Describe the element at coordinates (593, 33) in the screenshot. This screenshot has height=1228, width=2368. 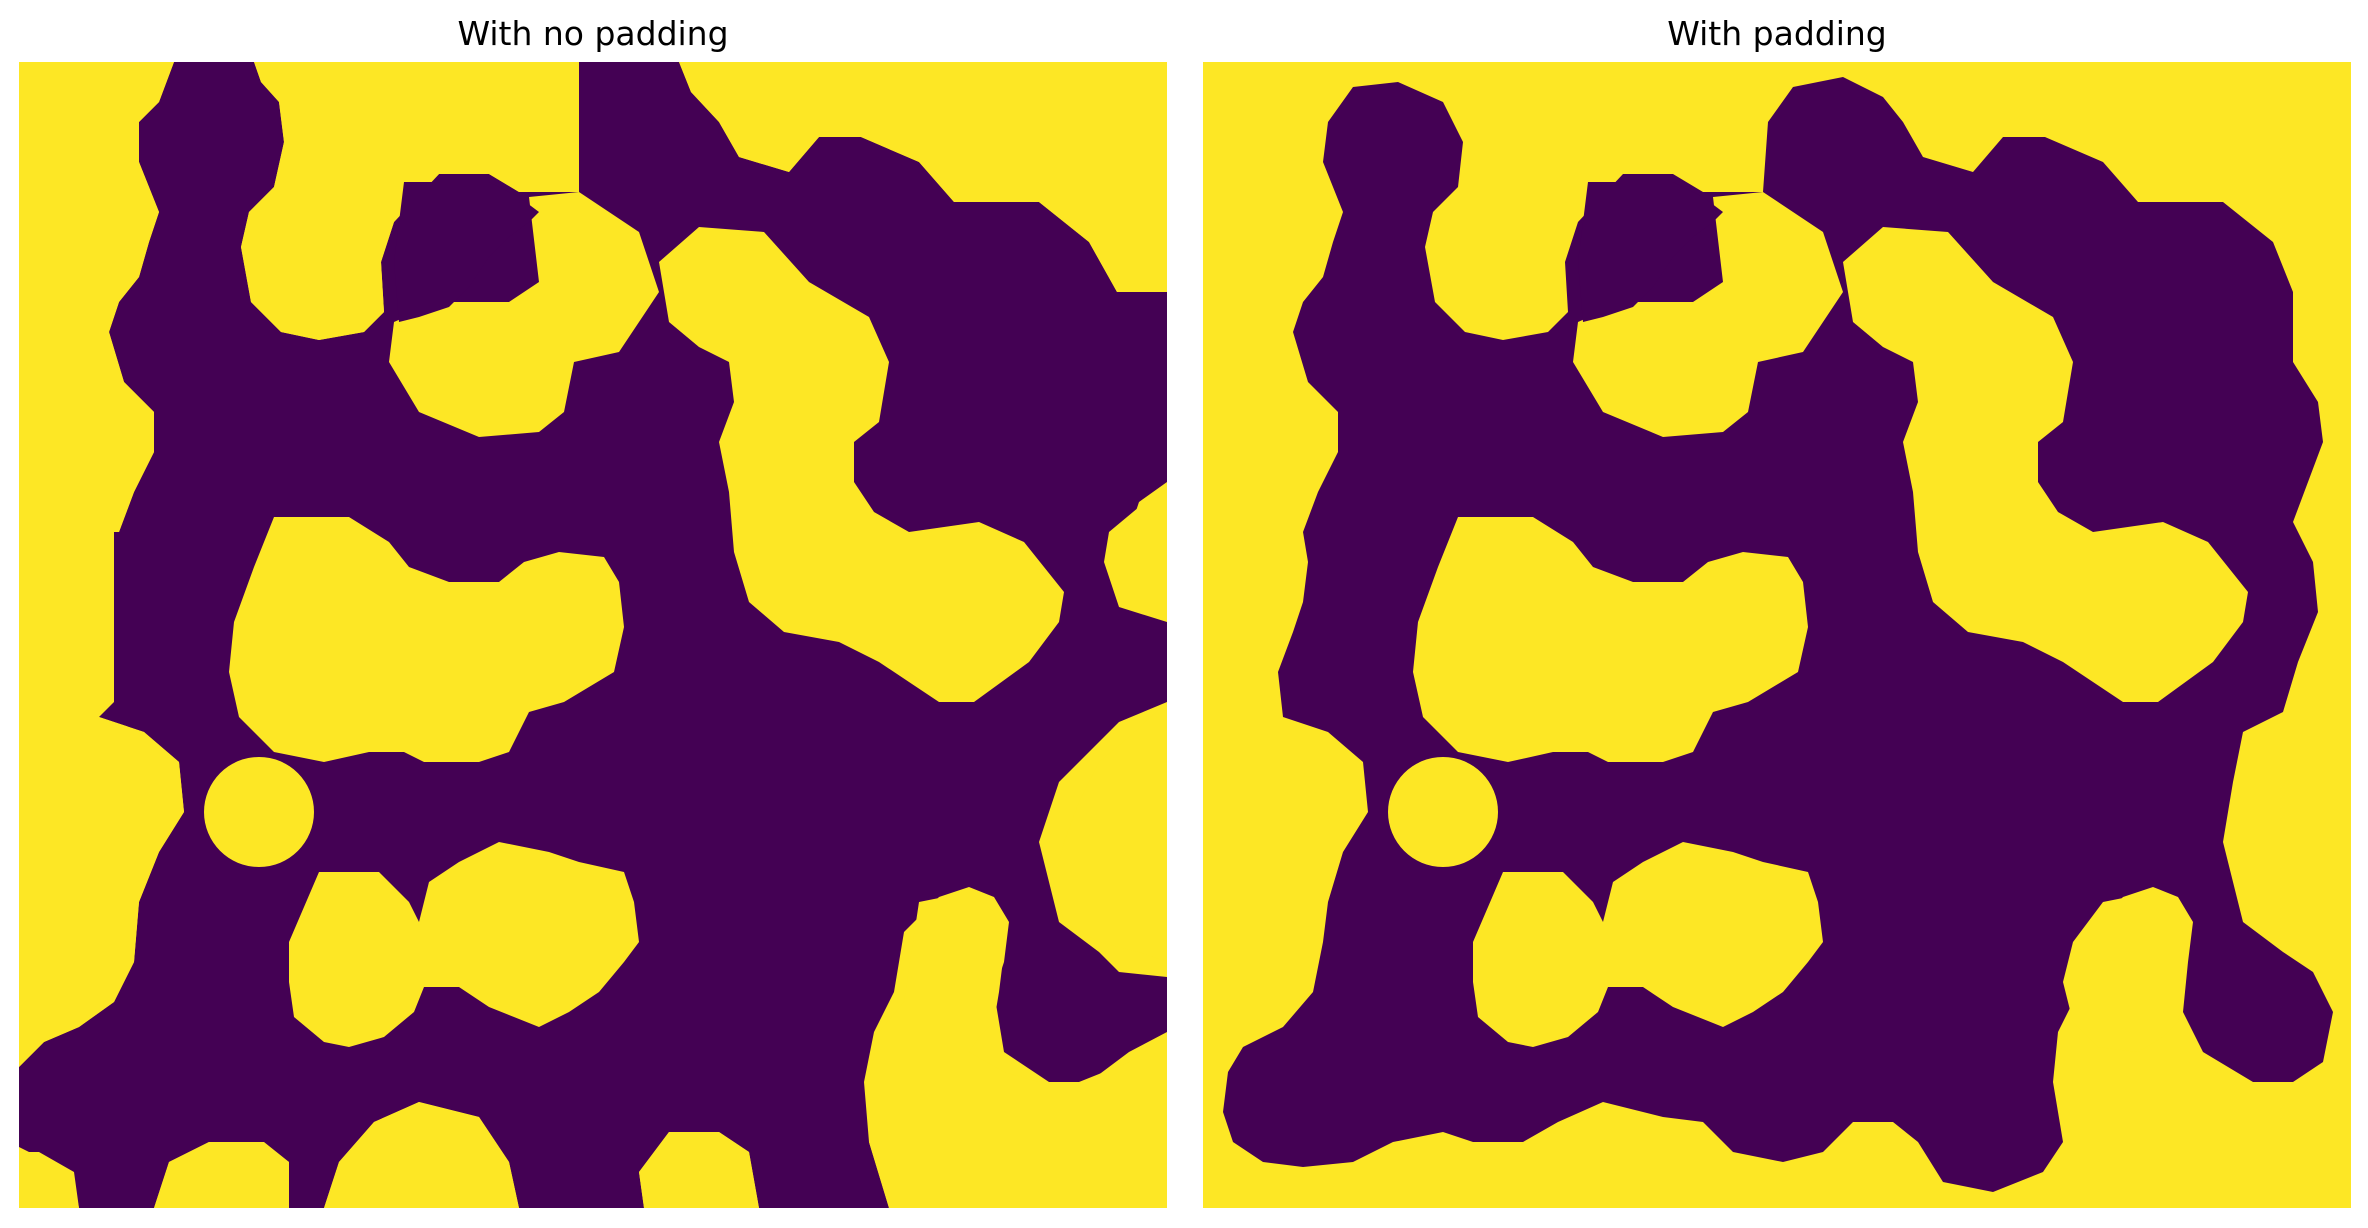
I see `panel-title: With no padding` at that location.